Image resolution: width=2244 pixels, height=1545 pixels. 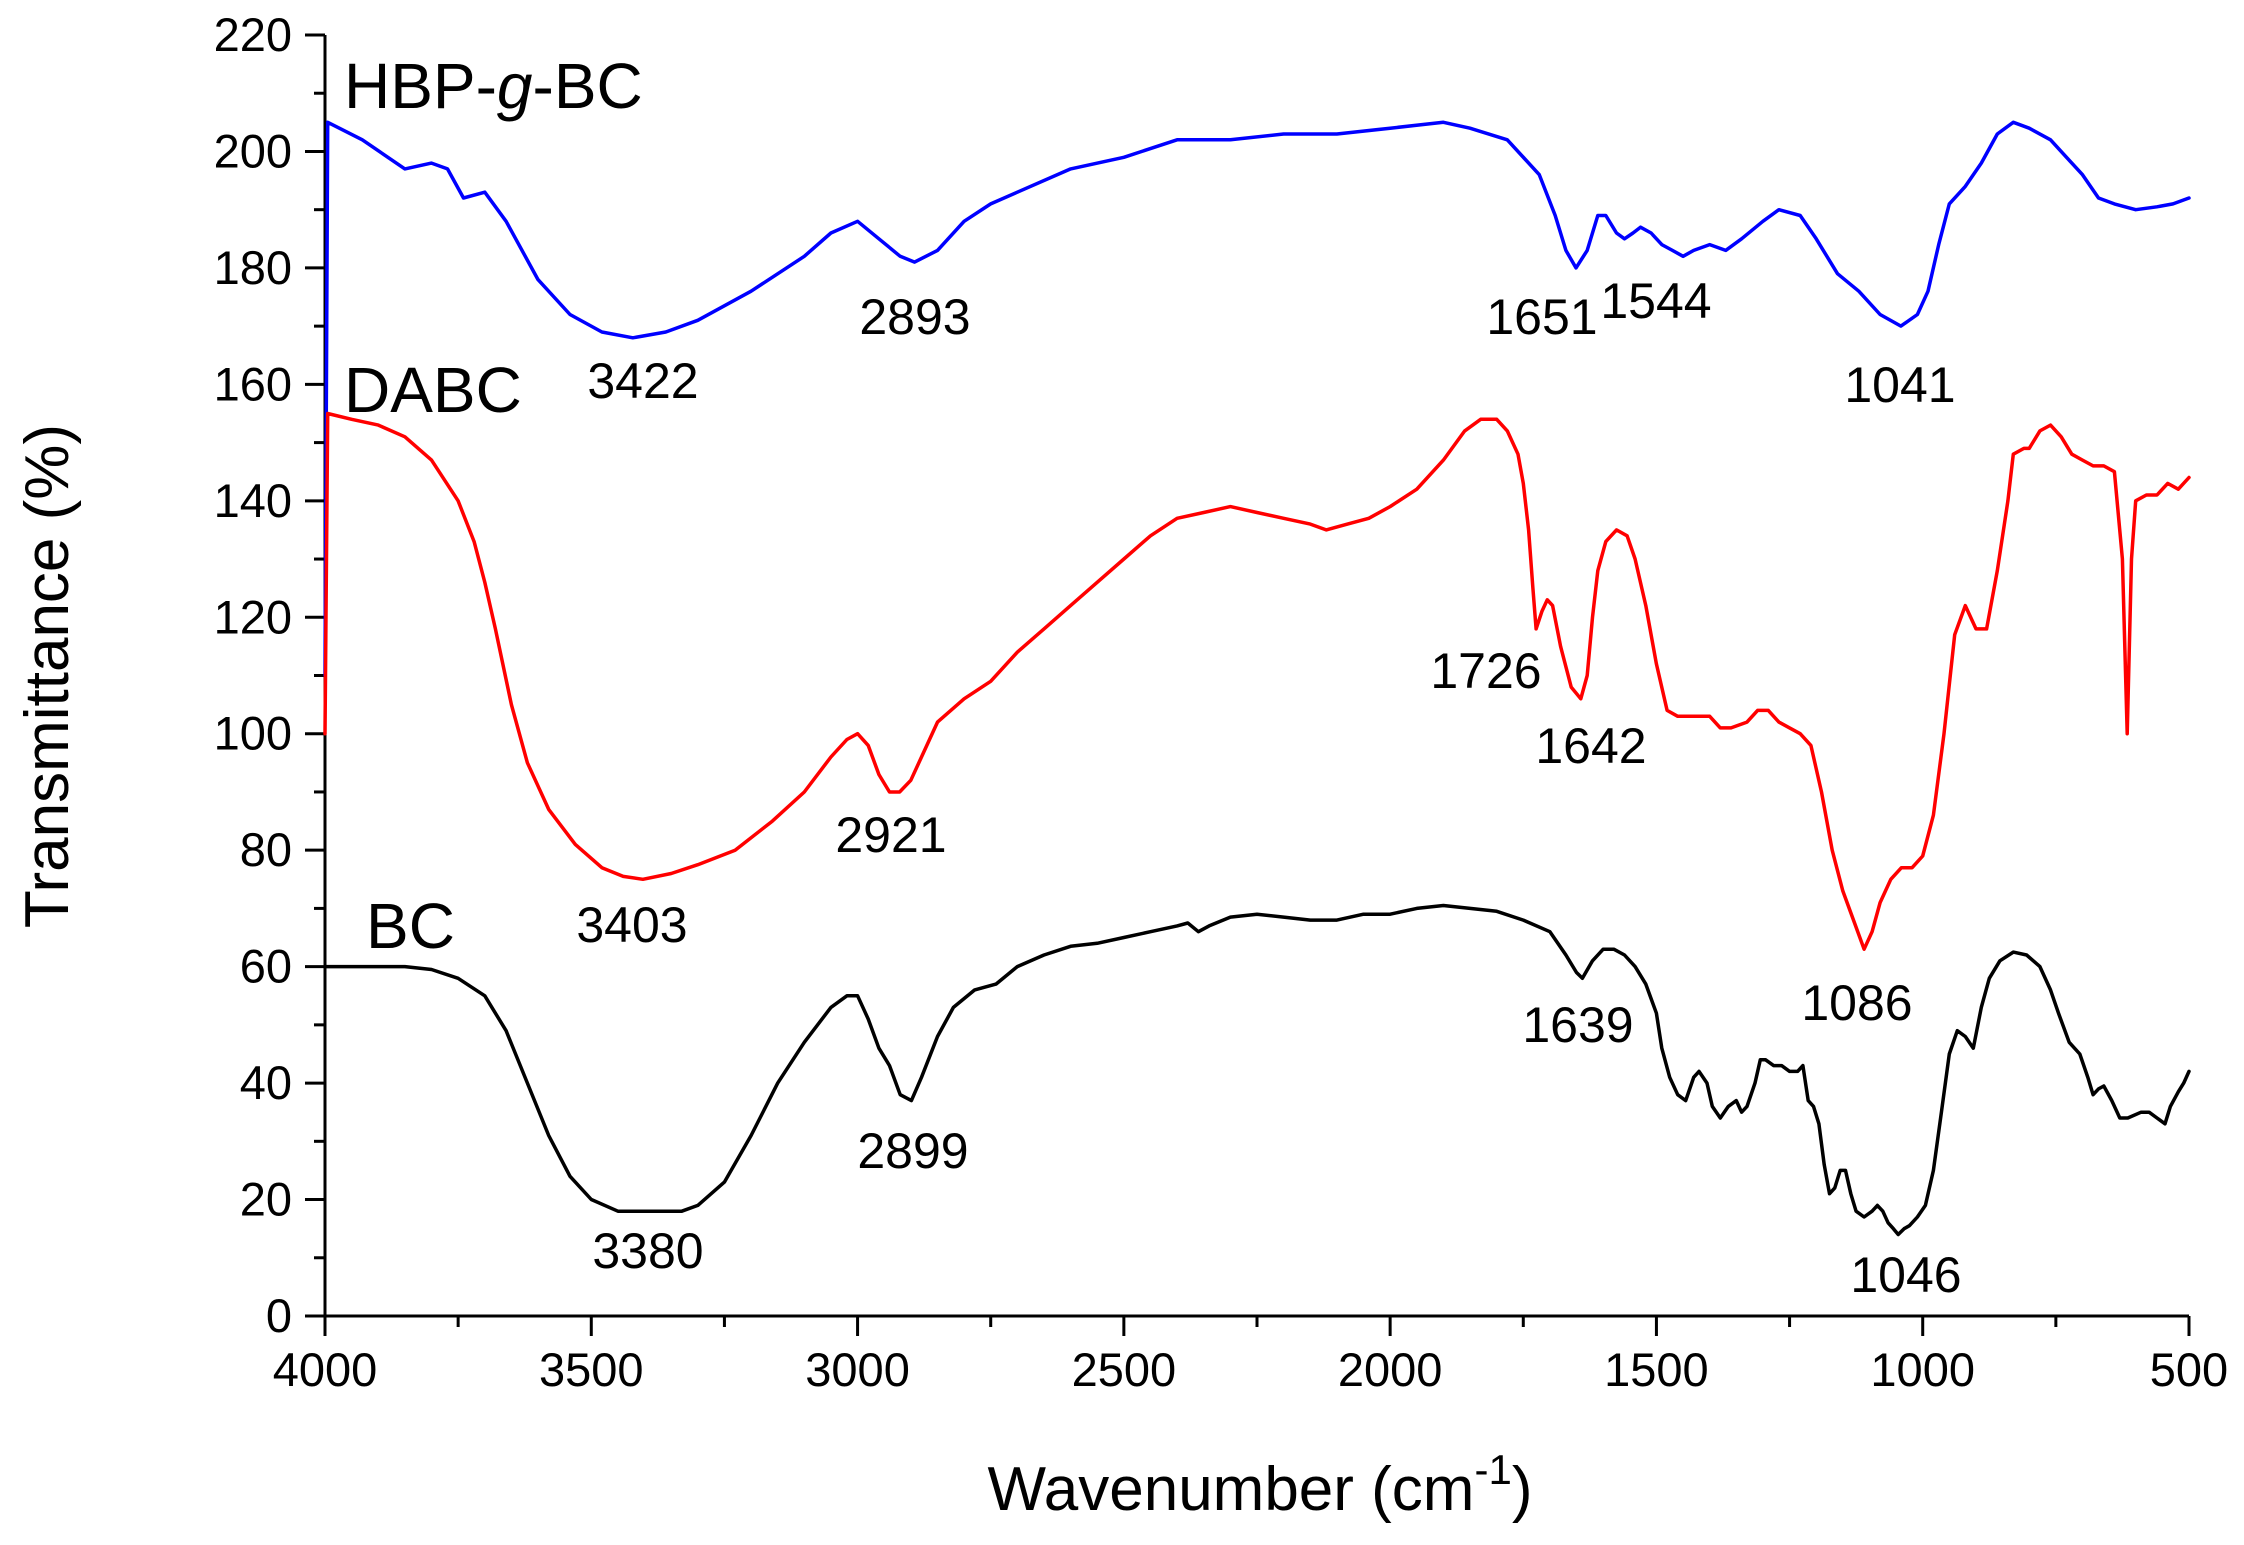 What do you see at coordinates (857, 1369) in the screenshot?
I see `x-tick-label: 3000` at bounding box center [857, 1369].